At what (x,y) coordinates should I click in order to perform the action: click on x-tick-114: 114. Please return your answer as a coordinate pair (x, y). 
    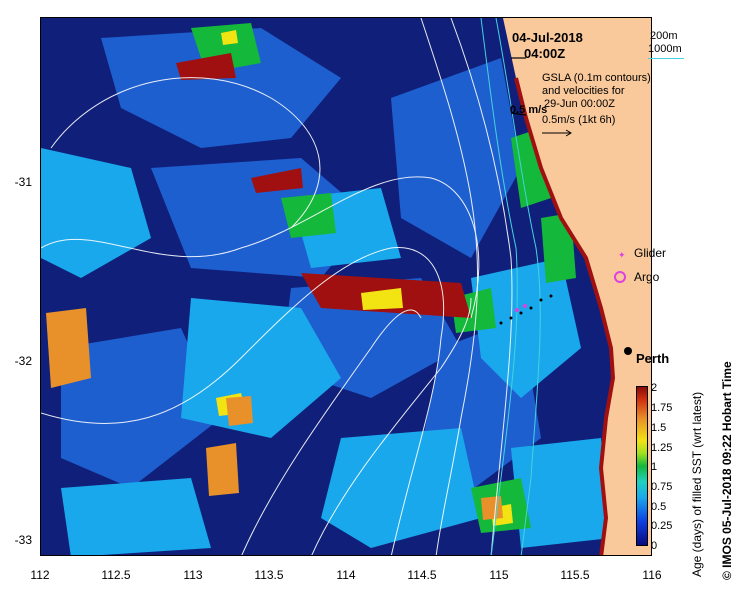
    Looking at the image, I should click on (346, 575).